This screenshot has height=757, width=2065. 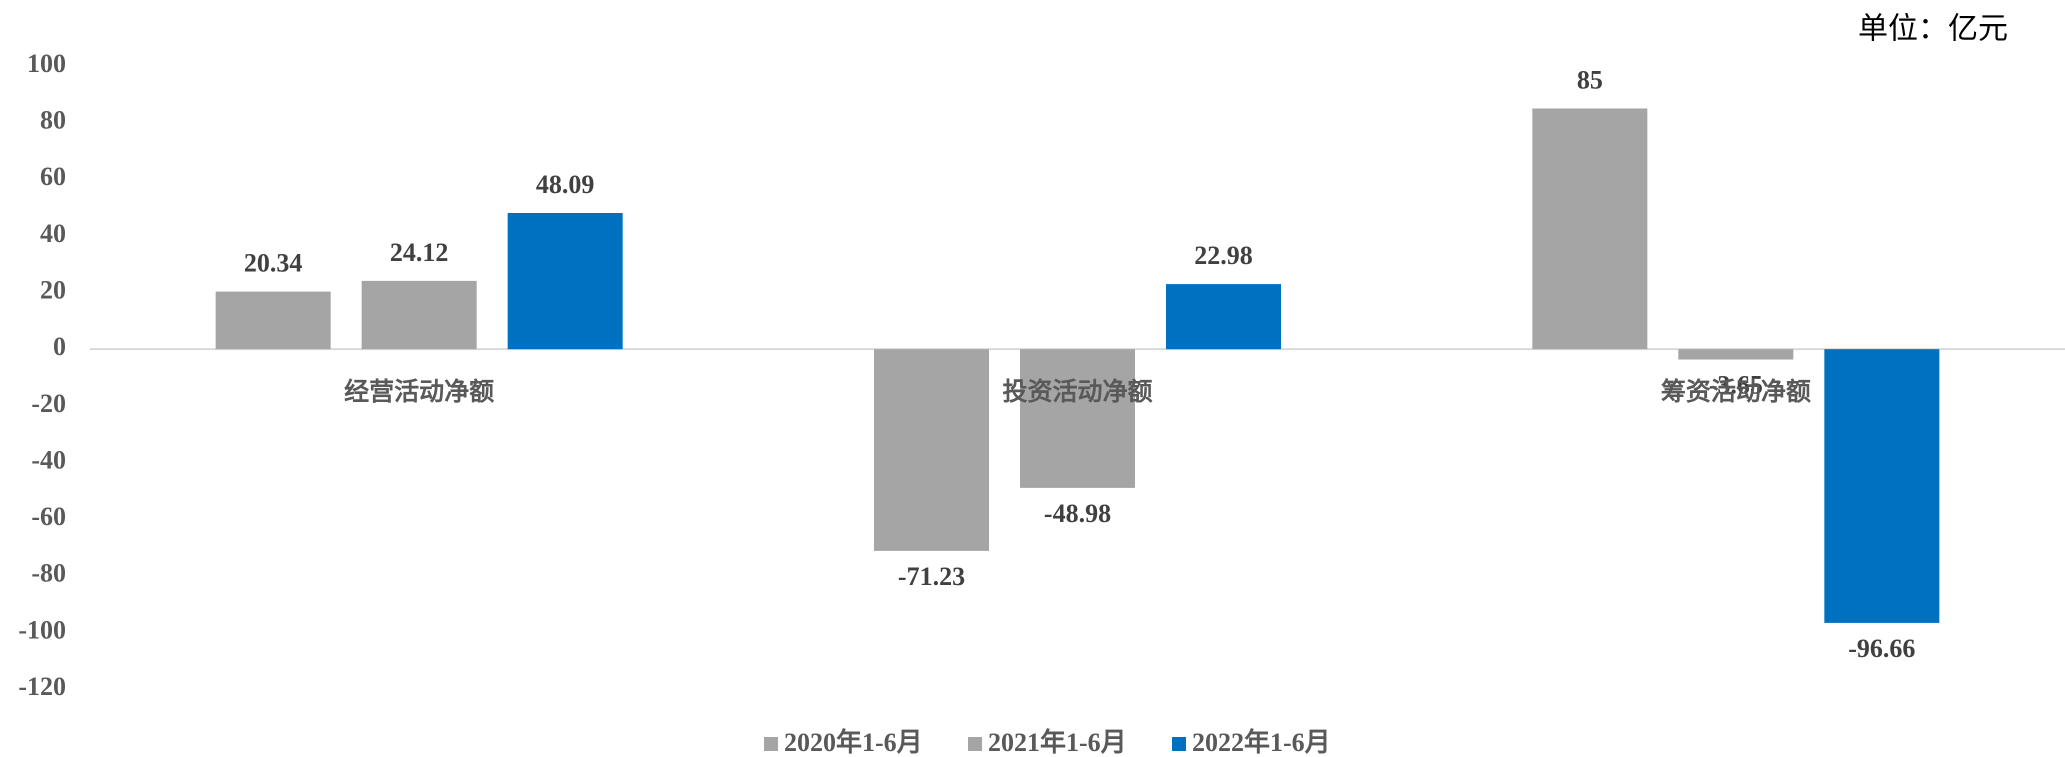 I want to click on data-label: -71.23, so click(x=931, y=576).